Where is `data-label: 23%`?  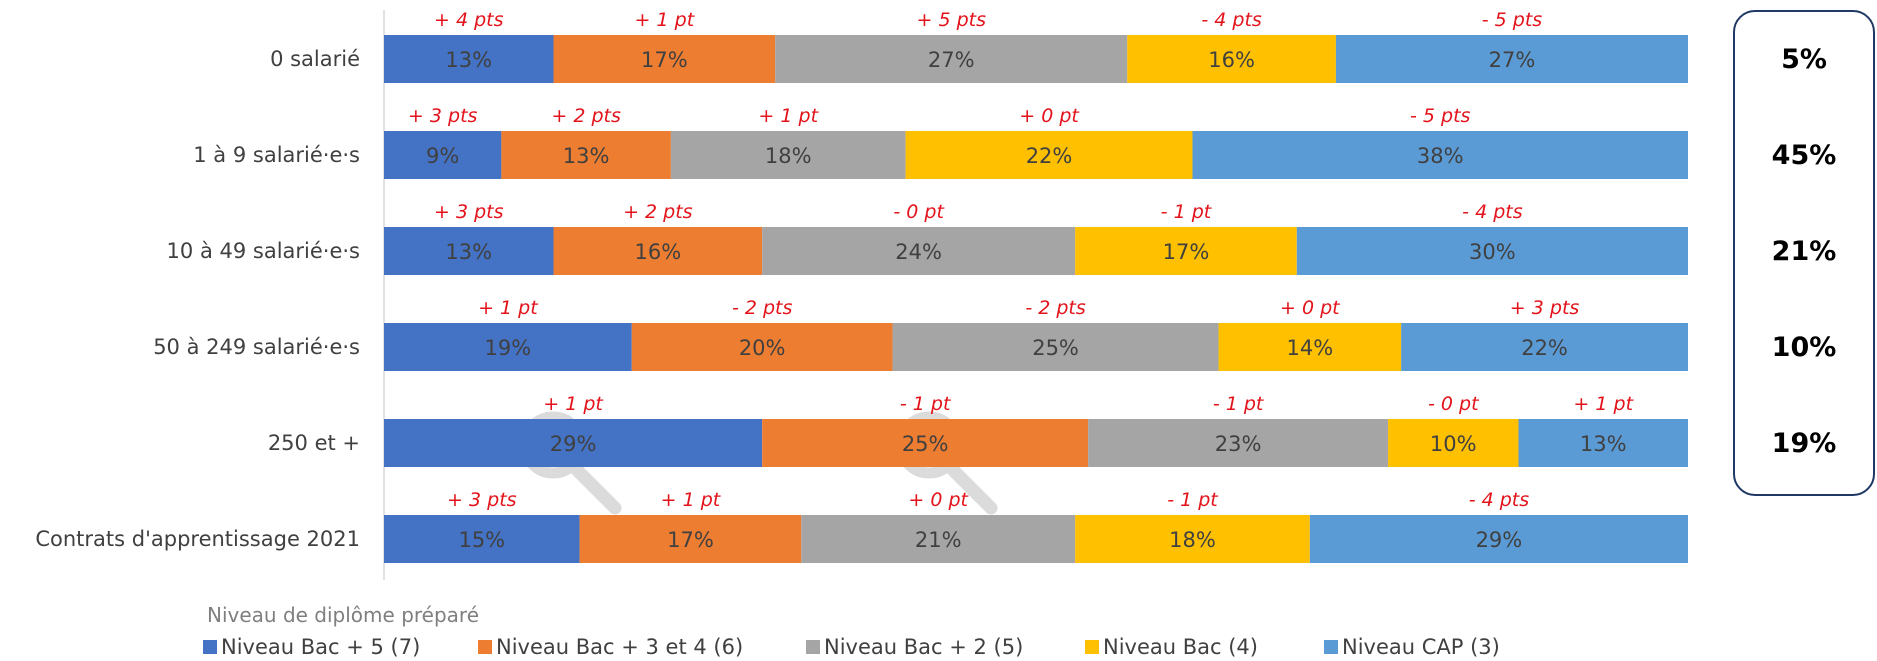 data-label: 23% is located at coordinates (1238, 444).